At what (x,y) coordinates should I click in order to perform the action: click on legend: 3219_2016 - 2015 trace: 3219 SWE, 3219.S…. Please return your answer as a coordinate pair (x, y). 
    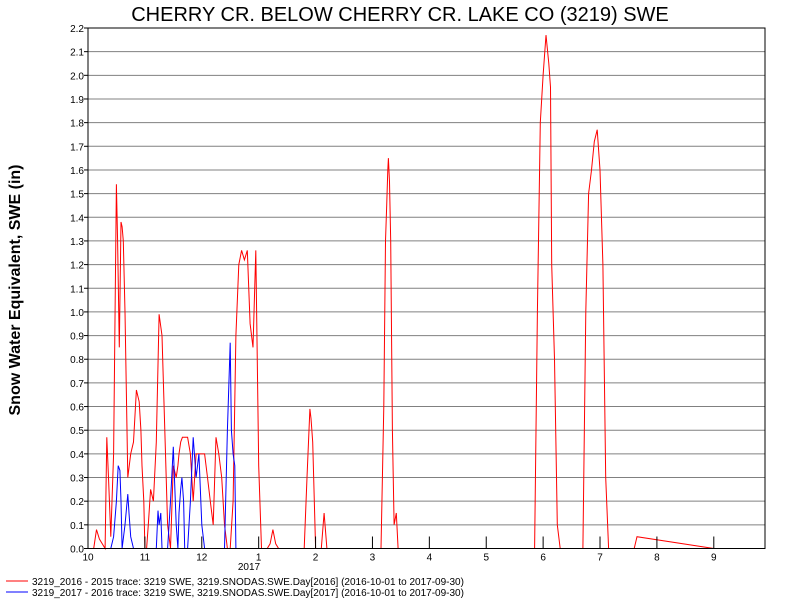
    Looking at the image, I should click on (235, 588).